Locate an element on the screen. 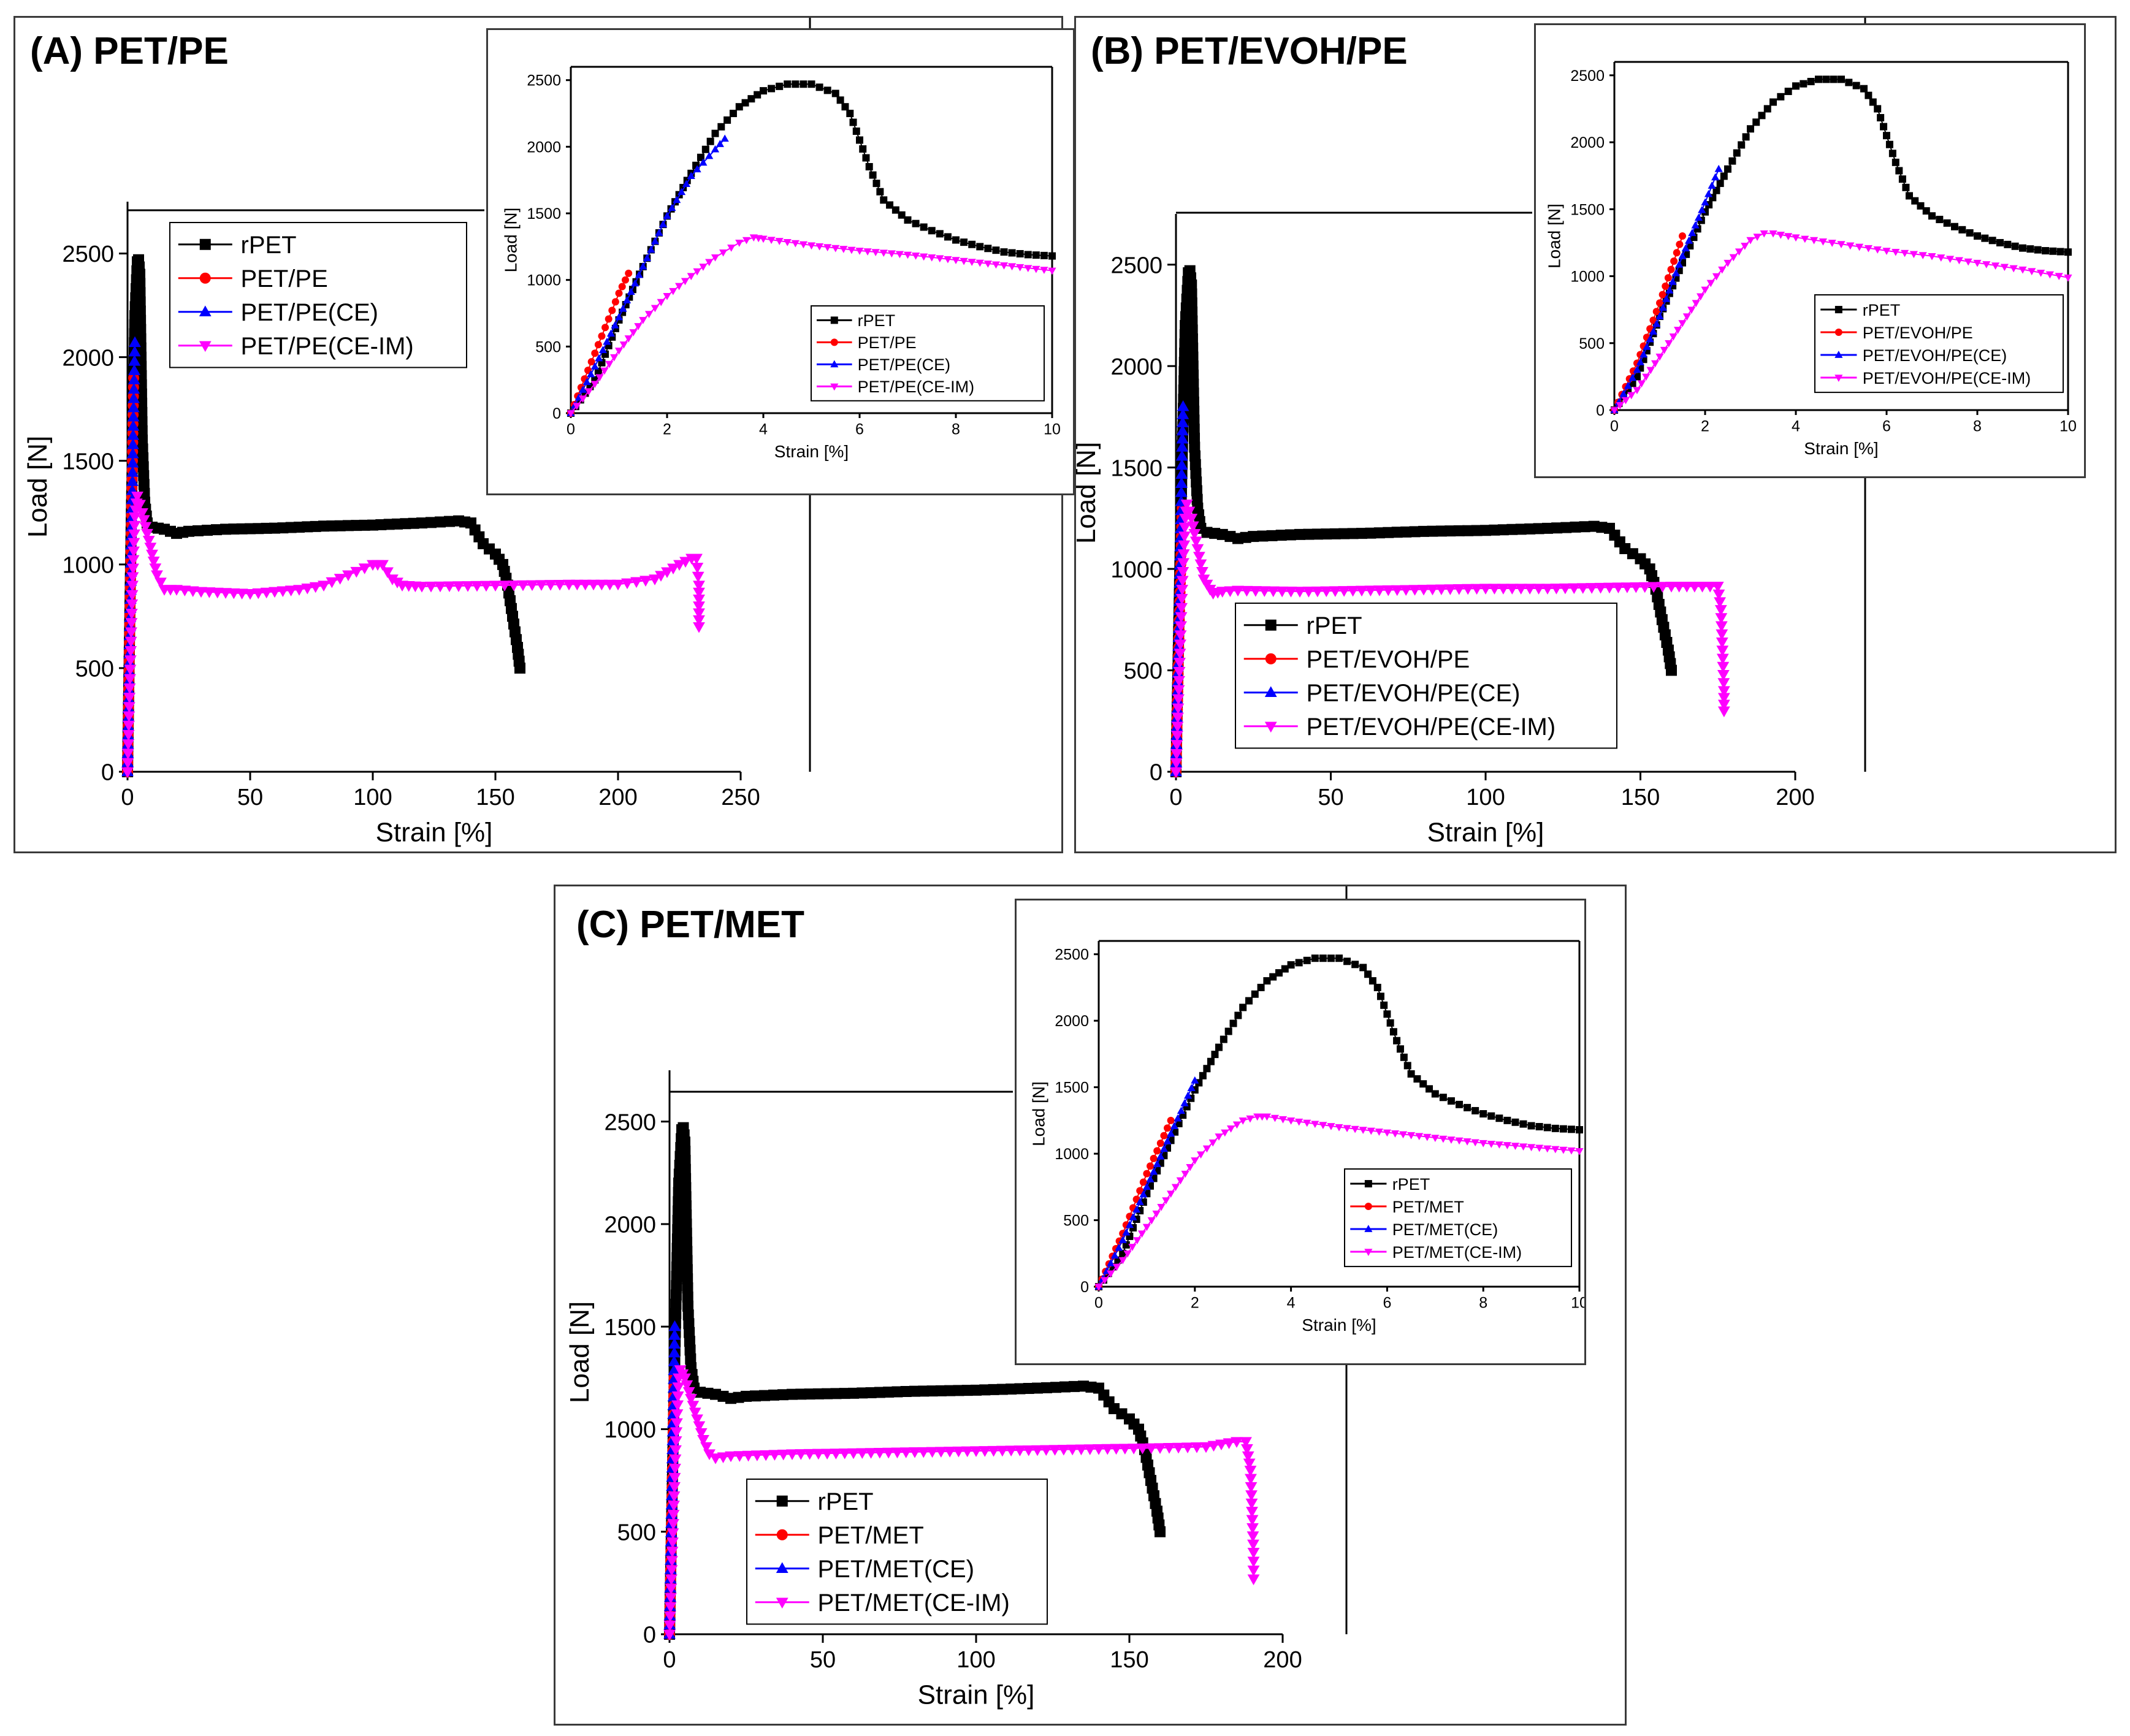 The image size is (2130, 1736). legend-label: PET/PE(CE) is located at coordinates (309, 312).